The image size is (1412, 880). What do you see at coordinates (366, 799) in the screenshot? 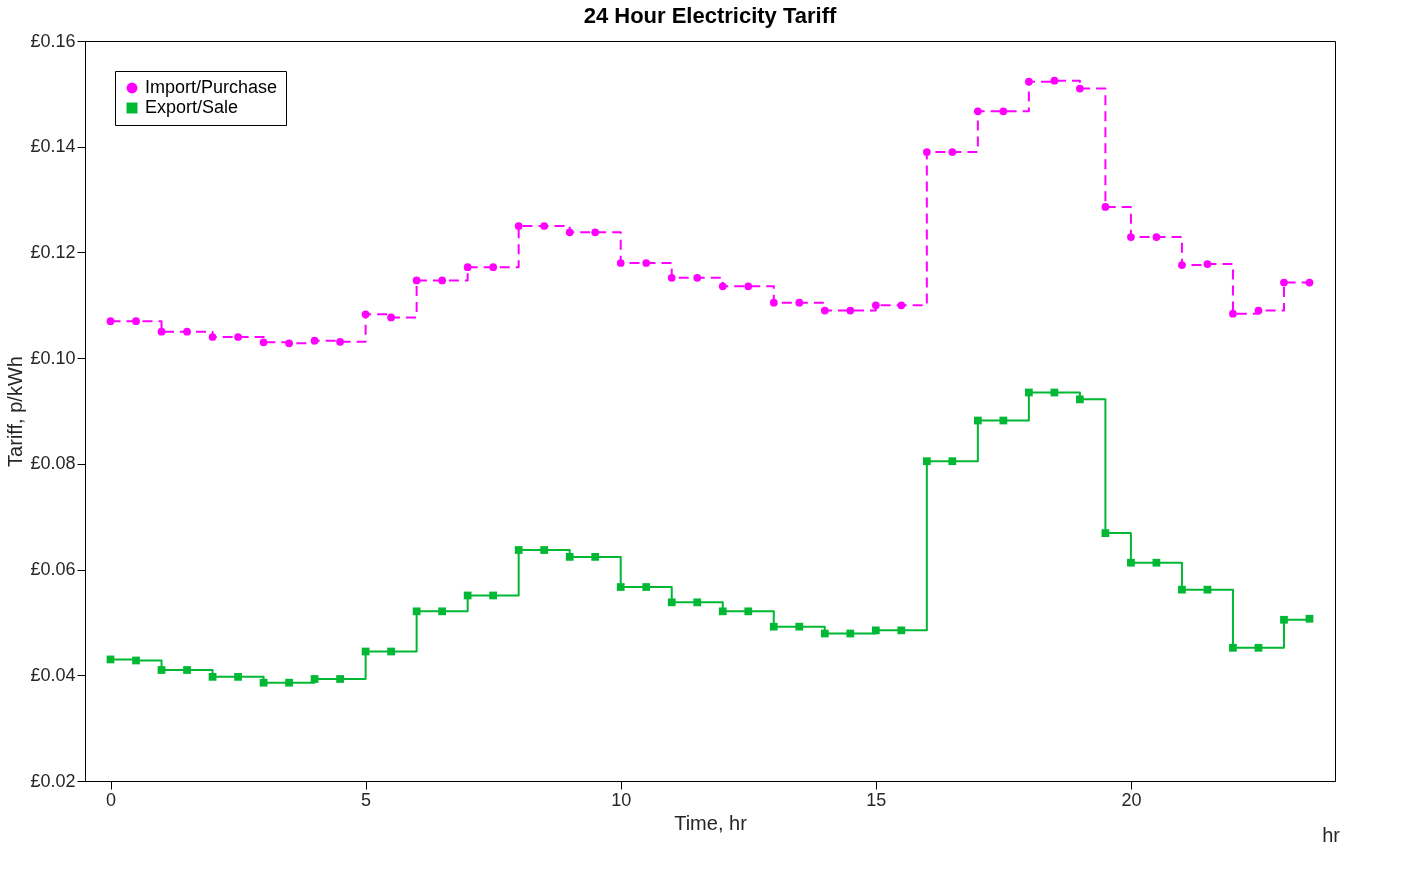
I see `x-tick-label: 5` at bounding box center [366, 799].